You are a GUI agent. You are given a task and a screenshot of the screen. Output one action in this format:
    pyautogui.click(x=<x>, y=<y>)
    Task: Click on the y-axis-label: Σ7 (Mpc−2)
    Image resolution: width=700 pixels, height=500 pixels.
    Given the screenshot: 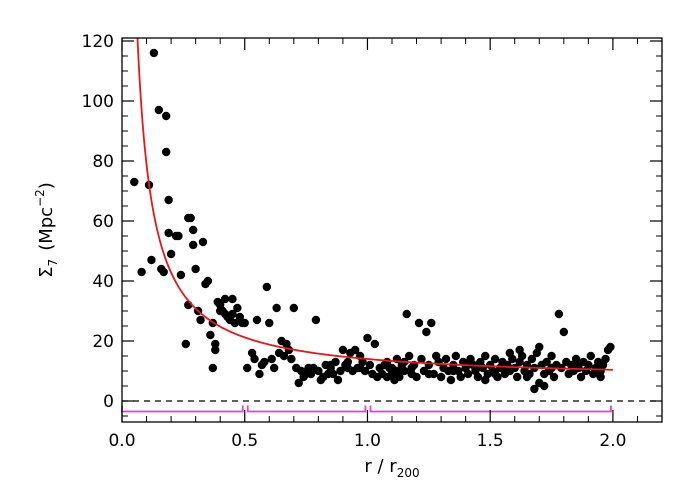 What is the action you would take?
    pyautogui.click(x=46, y=230)
    